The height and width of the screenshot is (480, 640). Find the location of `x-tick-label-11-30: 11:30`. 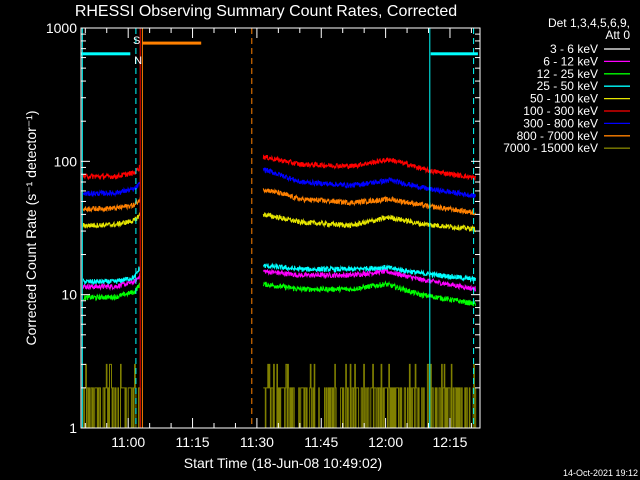

x-tick-label-11-30: 11:30 is located at coordinates (257, 442).